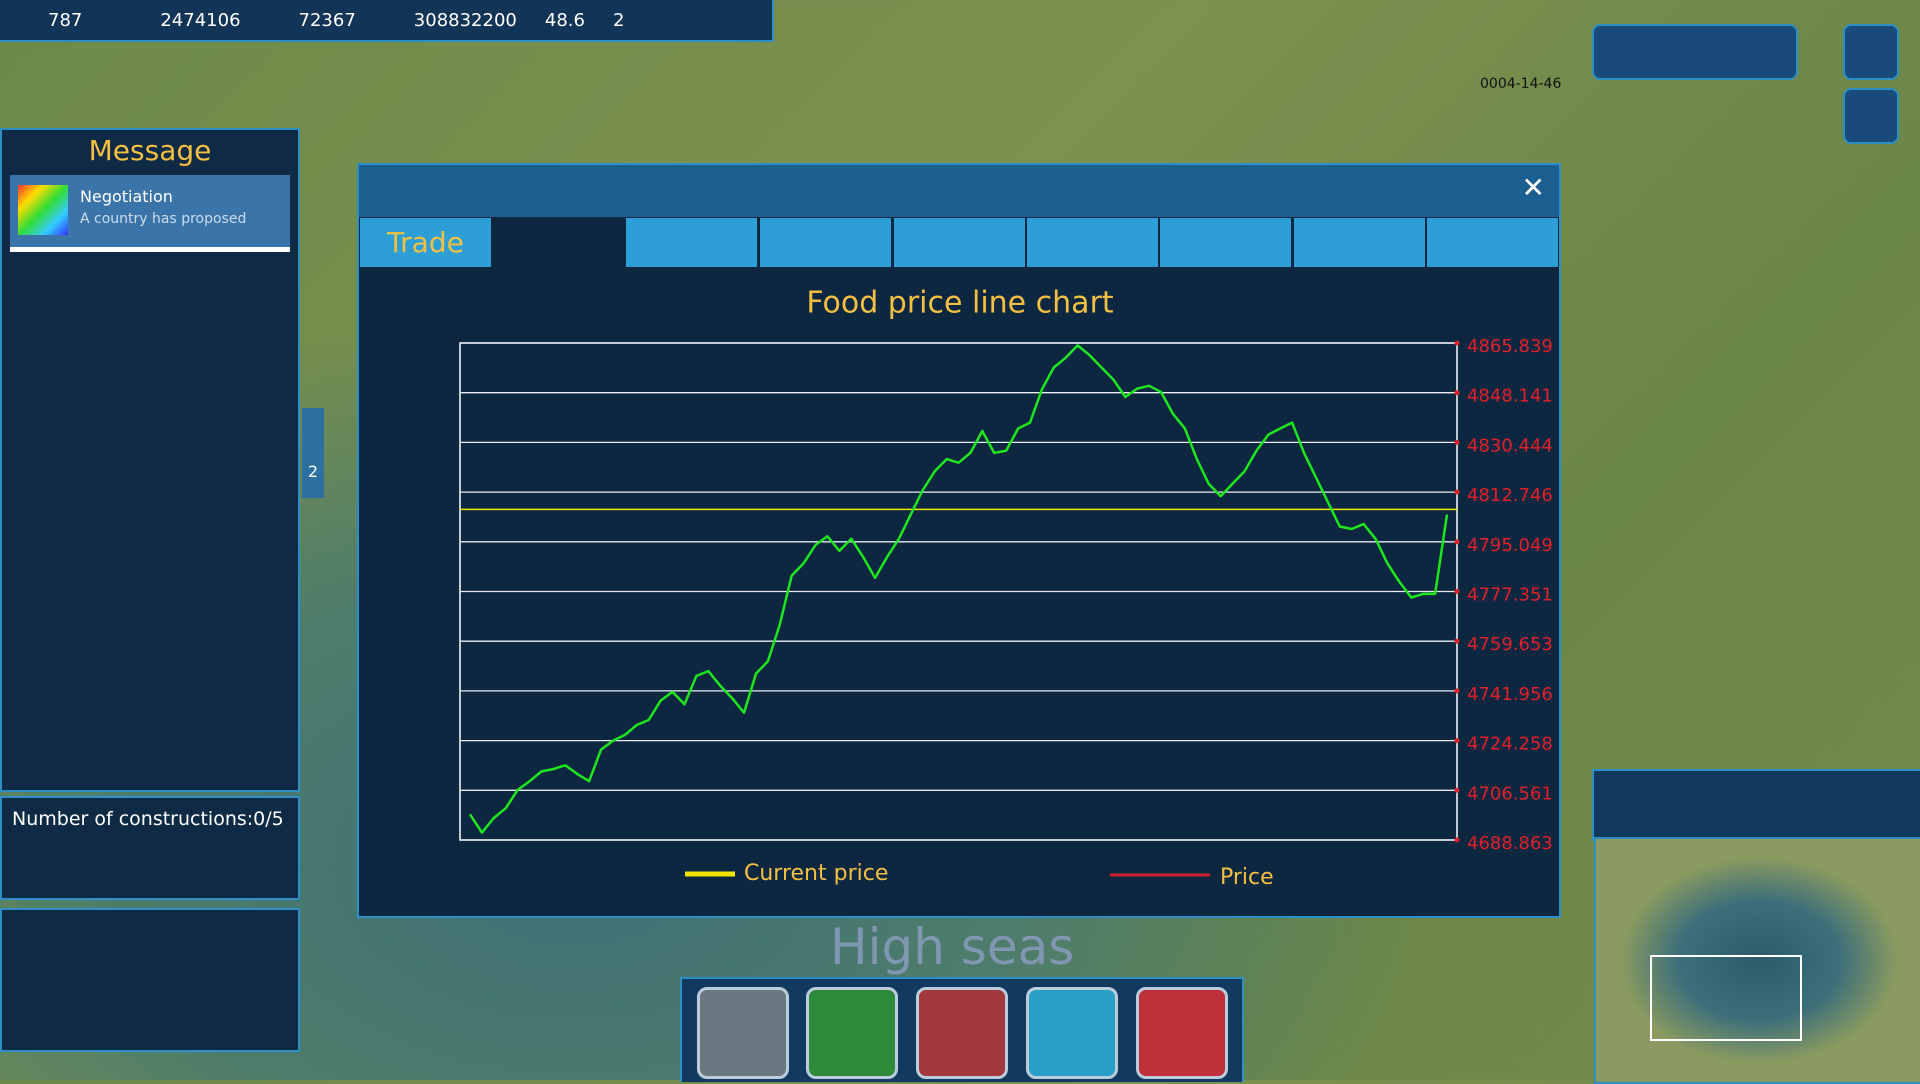 This screenshot has height=1084, width=1920. Describe the element at coordinates (1510, 793) in the screenshot. I see `y-tick-label: 4706.561` at that location.